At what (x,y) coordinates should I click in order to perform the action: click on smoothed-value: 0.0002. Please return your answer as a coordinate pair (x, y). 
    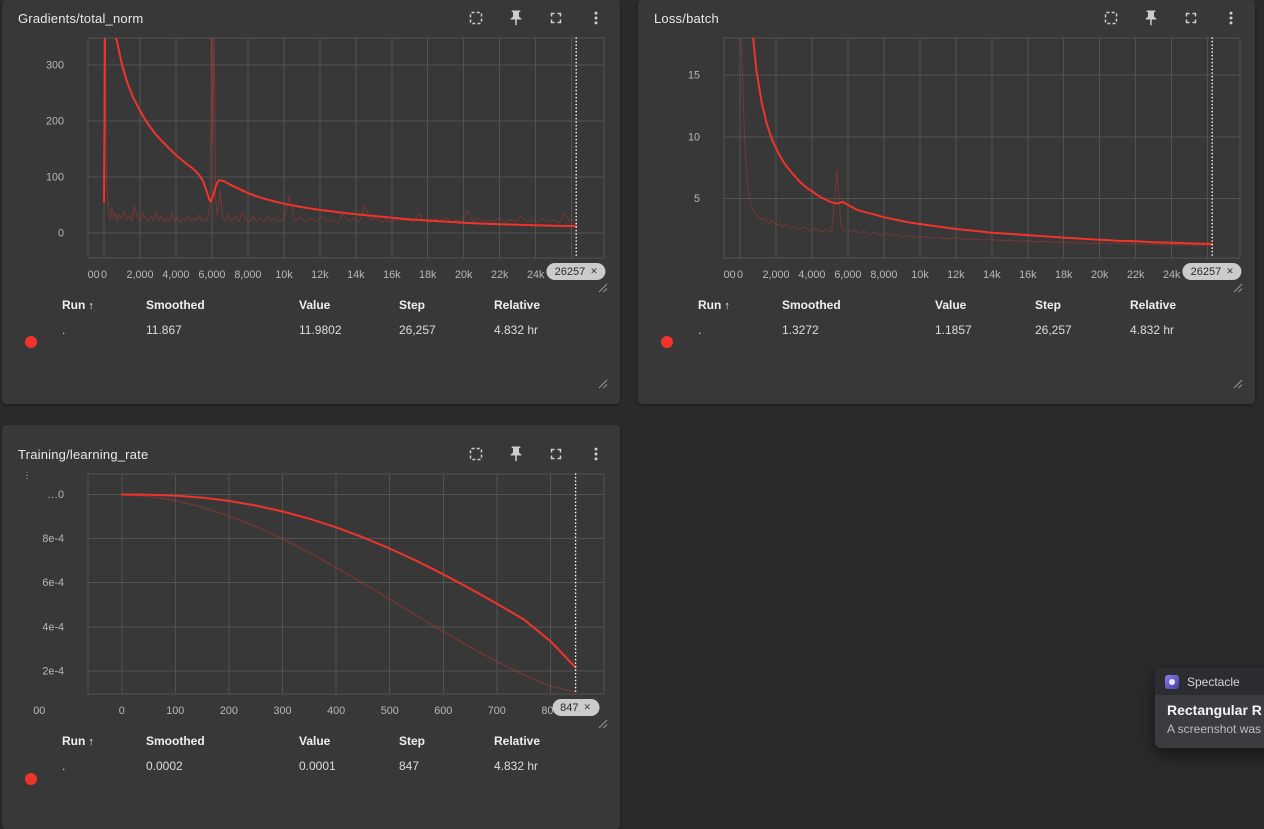
    Looking at the image, I should click on (164, 765).